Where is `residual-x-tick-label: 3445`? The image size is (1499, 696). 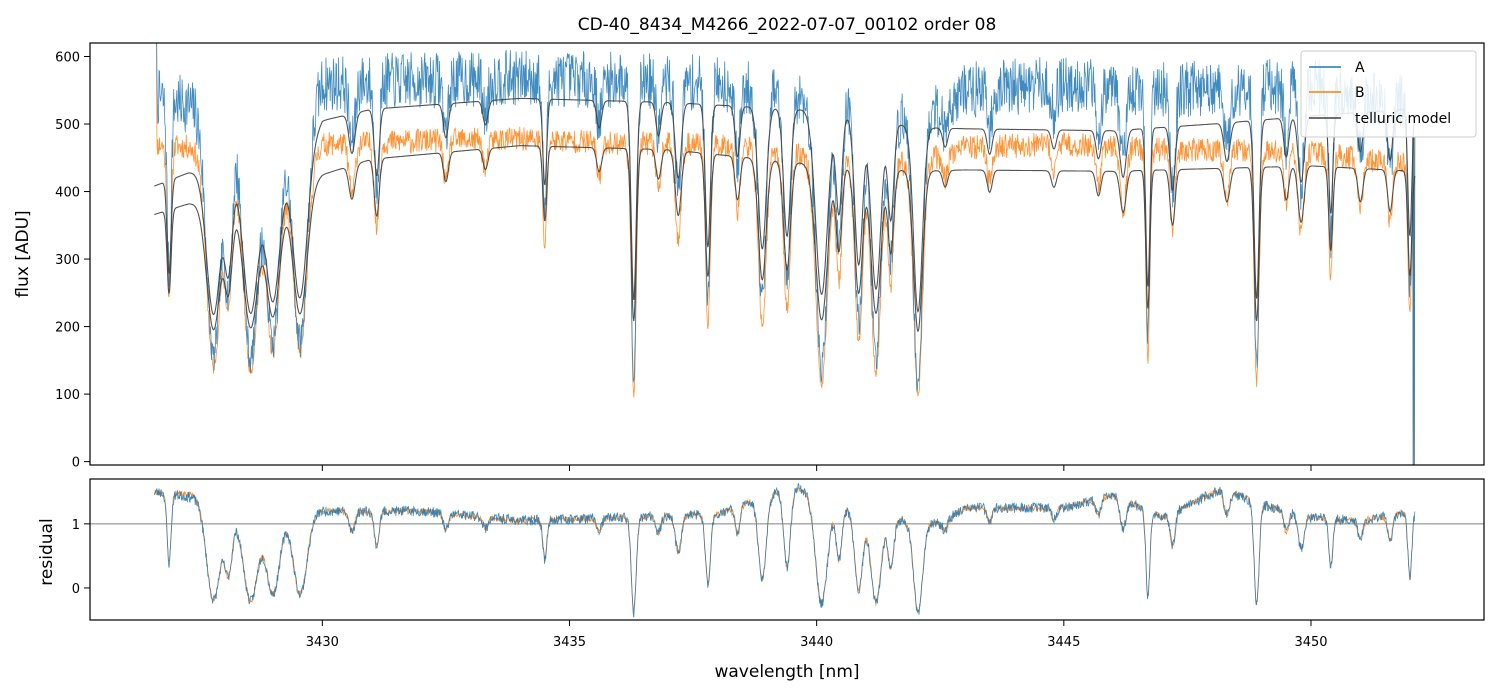 residual-x-tick-label: 3445 is located at coordinates (1063, 642).